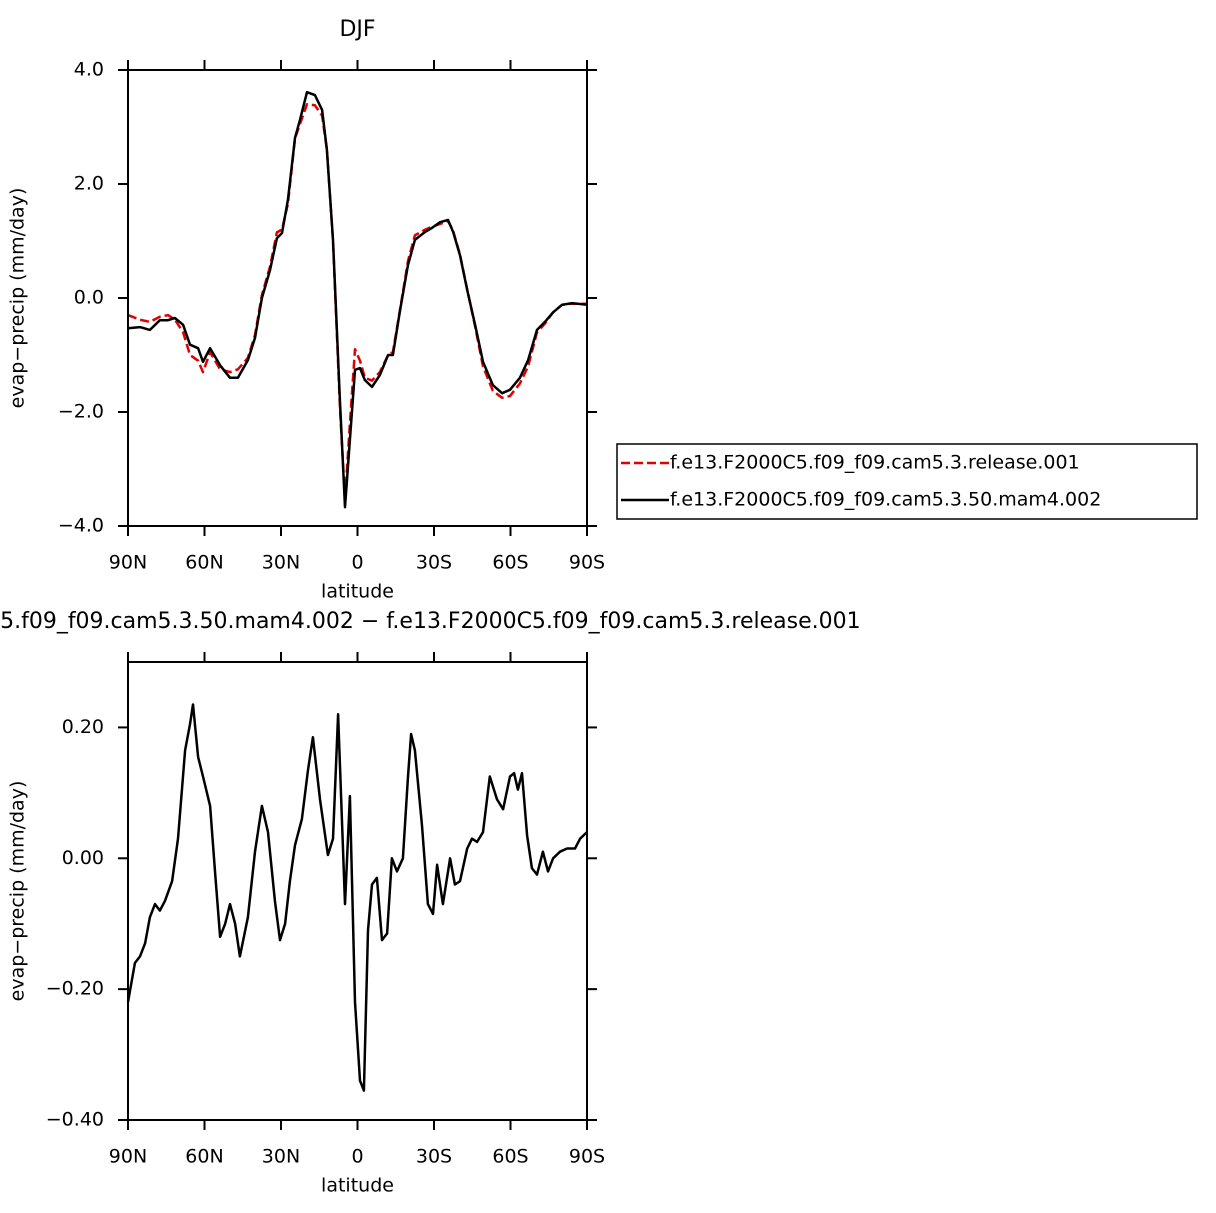 This screenshot has height=1213, width=1216. I want to click on y-tick-label: −0.40, so click(75, 1120).